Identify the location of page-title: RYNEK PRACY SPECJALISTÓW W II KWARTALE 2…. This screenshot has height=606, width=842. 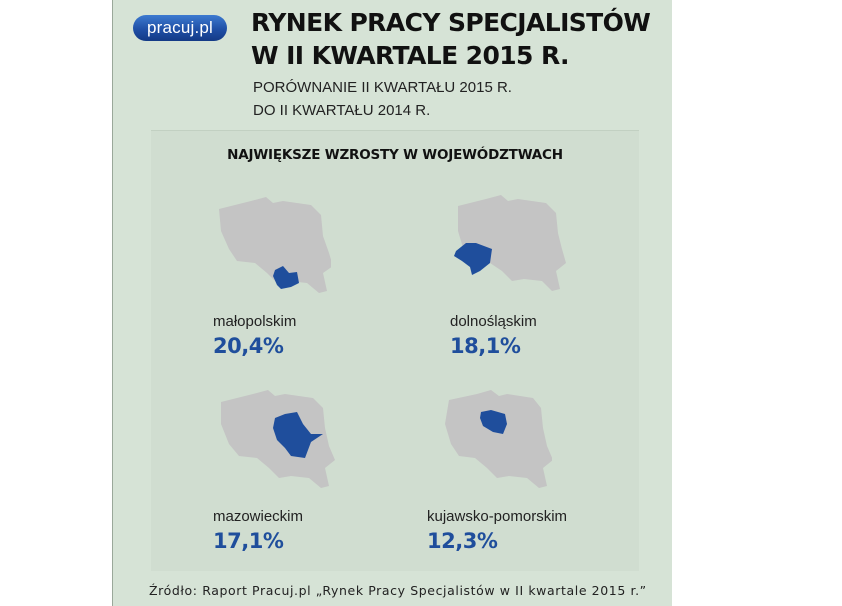
(451, 39).